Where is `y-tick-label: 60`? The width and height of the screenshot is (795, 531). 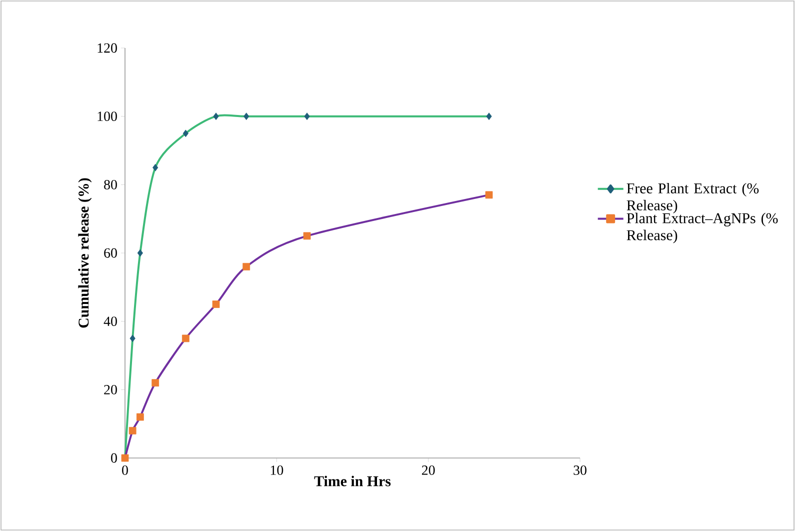 y-tick-label: 60 is located at coordinates (110, 253).